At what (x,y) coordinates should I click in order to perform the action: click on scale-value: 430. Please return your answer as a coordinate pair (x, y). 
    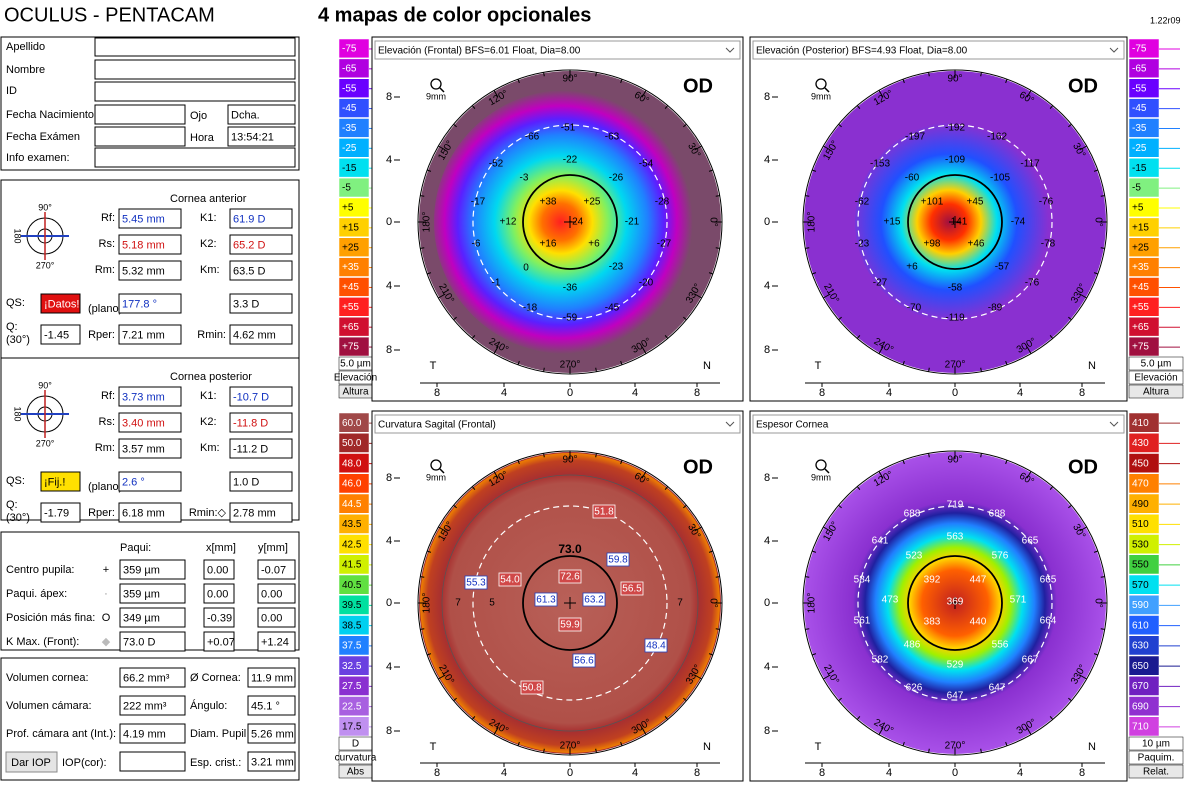
    Looking at the image, I should click on (1140, 443).